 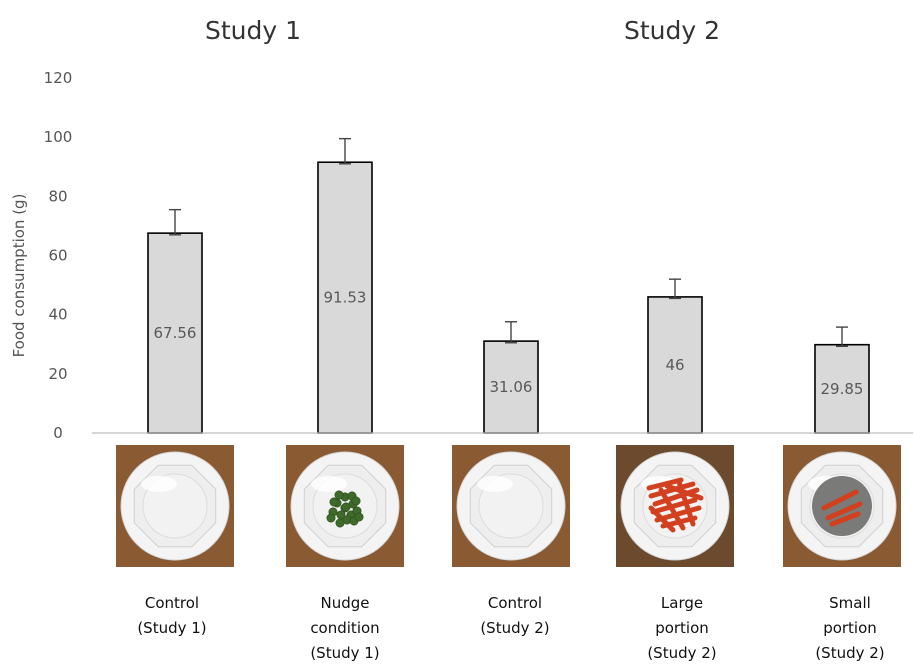 I want to click on y-tick-label: 100, so click(x=58, y=137).